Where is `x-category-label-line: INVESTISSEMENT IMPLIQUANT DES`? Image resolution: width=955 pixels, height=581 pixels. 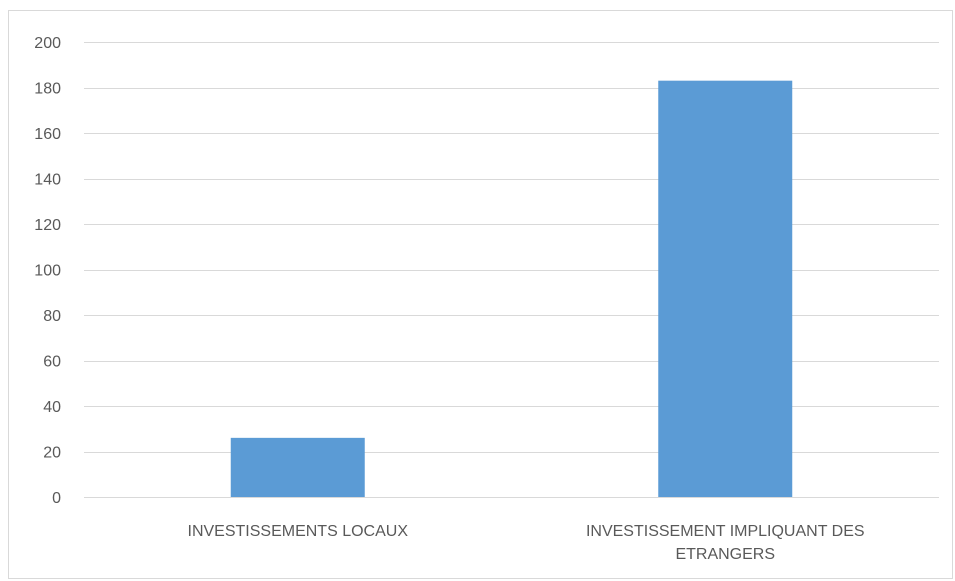
x-category-label-line: INVESTISSEMENT IMPLIQUANT DES is located at coordinates (725, 531).